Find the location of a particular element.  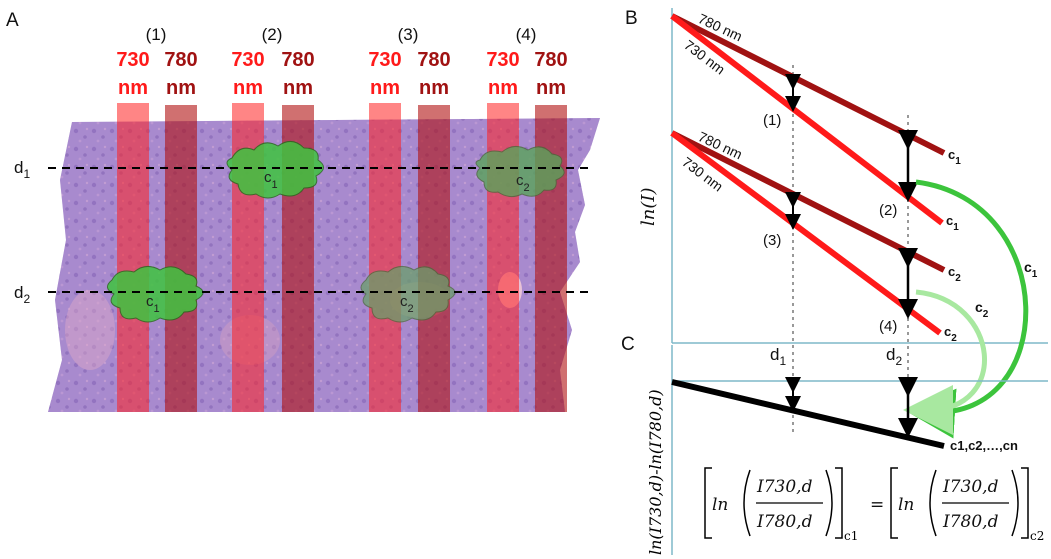

lane-header-2: (2) 730 nm 780 nm is located at coordinates (272, 62).